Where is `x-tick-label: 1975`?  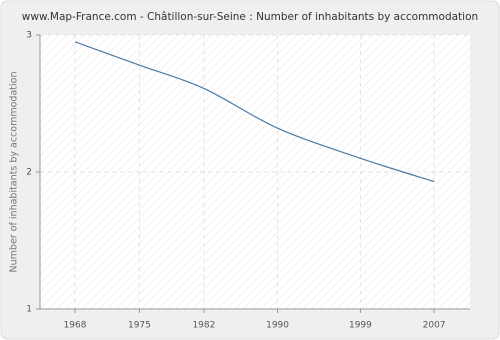 x-tick-label: 1975 is located at coordinates (139, 326).